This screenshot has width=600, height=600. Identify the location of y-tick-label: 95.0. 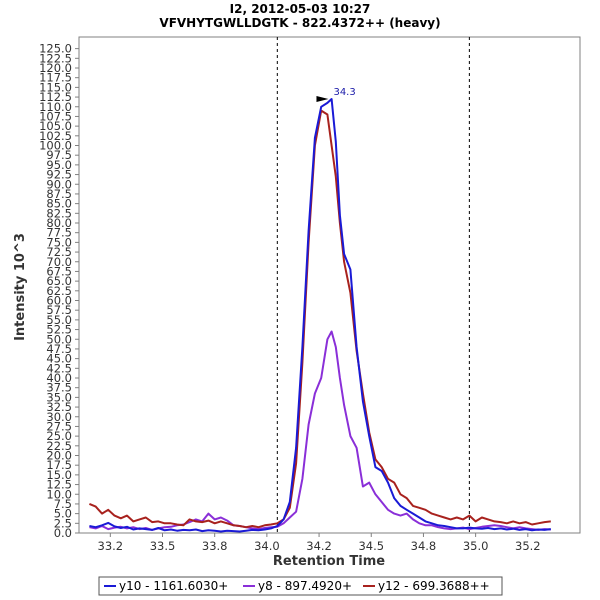
(59, 165).